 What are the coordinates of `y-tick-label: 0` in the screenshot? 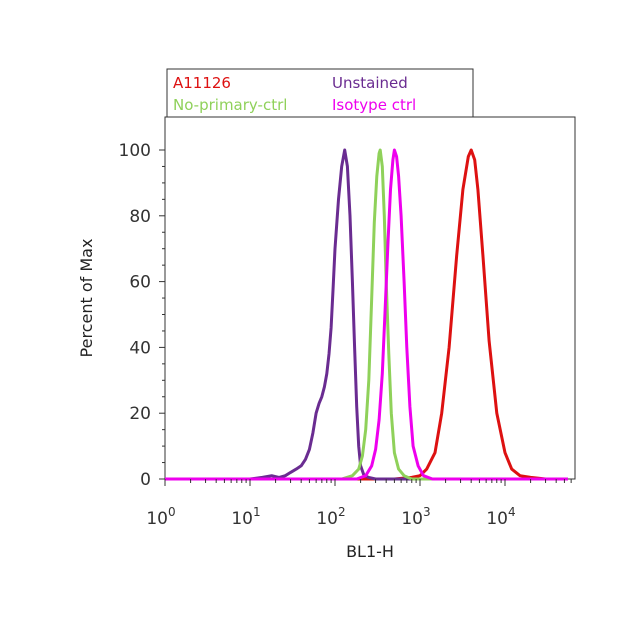 It's located at (145, 480).